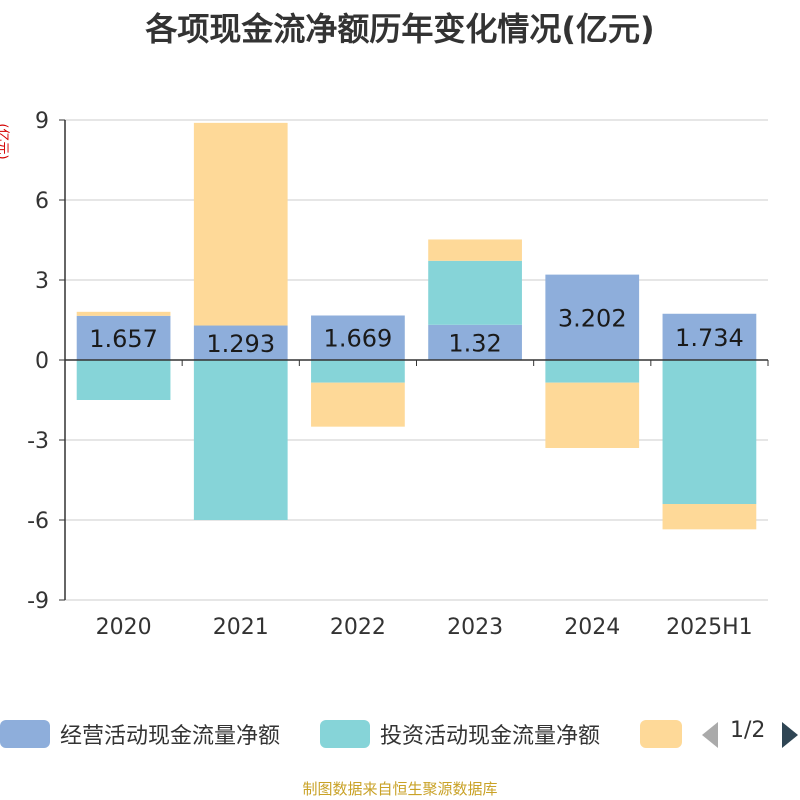 The width and height of the screenshot is (800, 800). What do you see at coordinates (748, 730) in the screenshot?
I see `legend-page-indicator: 1/2` at bounding box center [748, 730].